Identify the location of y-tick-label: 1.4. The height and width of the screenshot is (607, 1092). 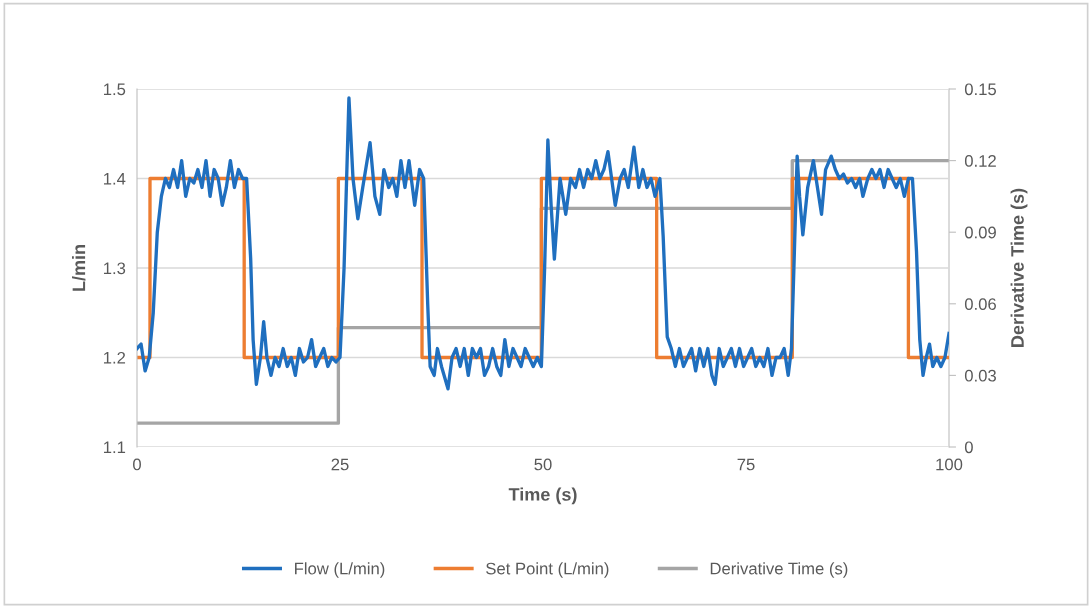
(114, 179).